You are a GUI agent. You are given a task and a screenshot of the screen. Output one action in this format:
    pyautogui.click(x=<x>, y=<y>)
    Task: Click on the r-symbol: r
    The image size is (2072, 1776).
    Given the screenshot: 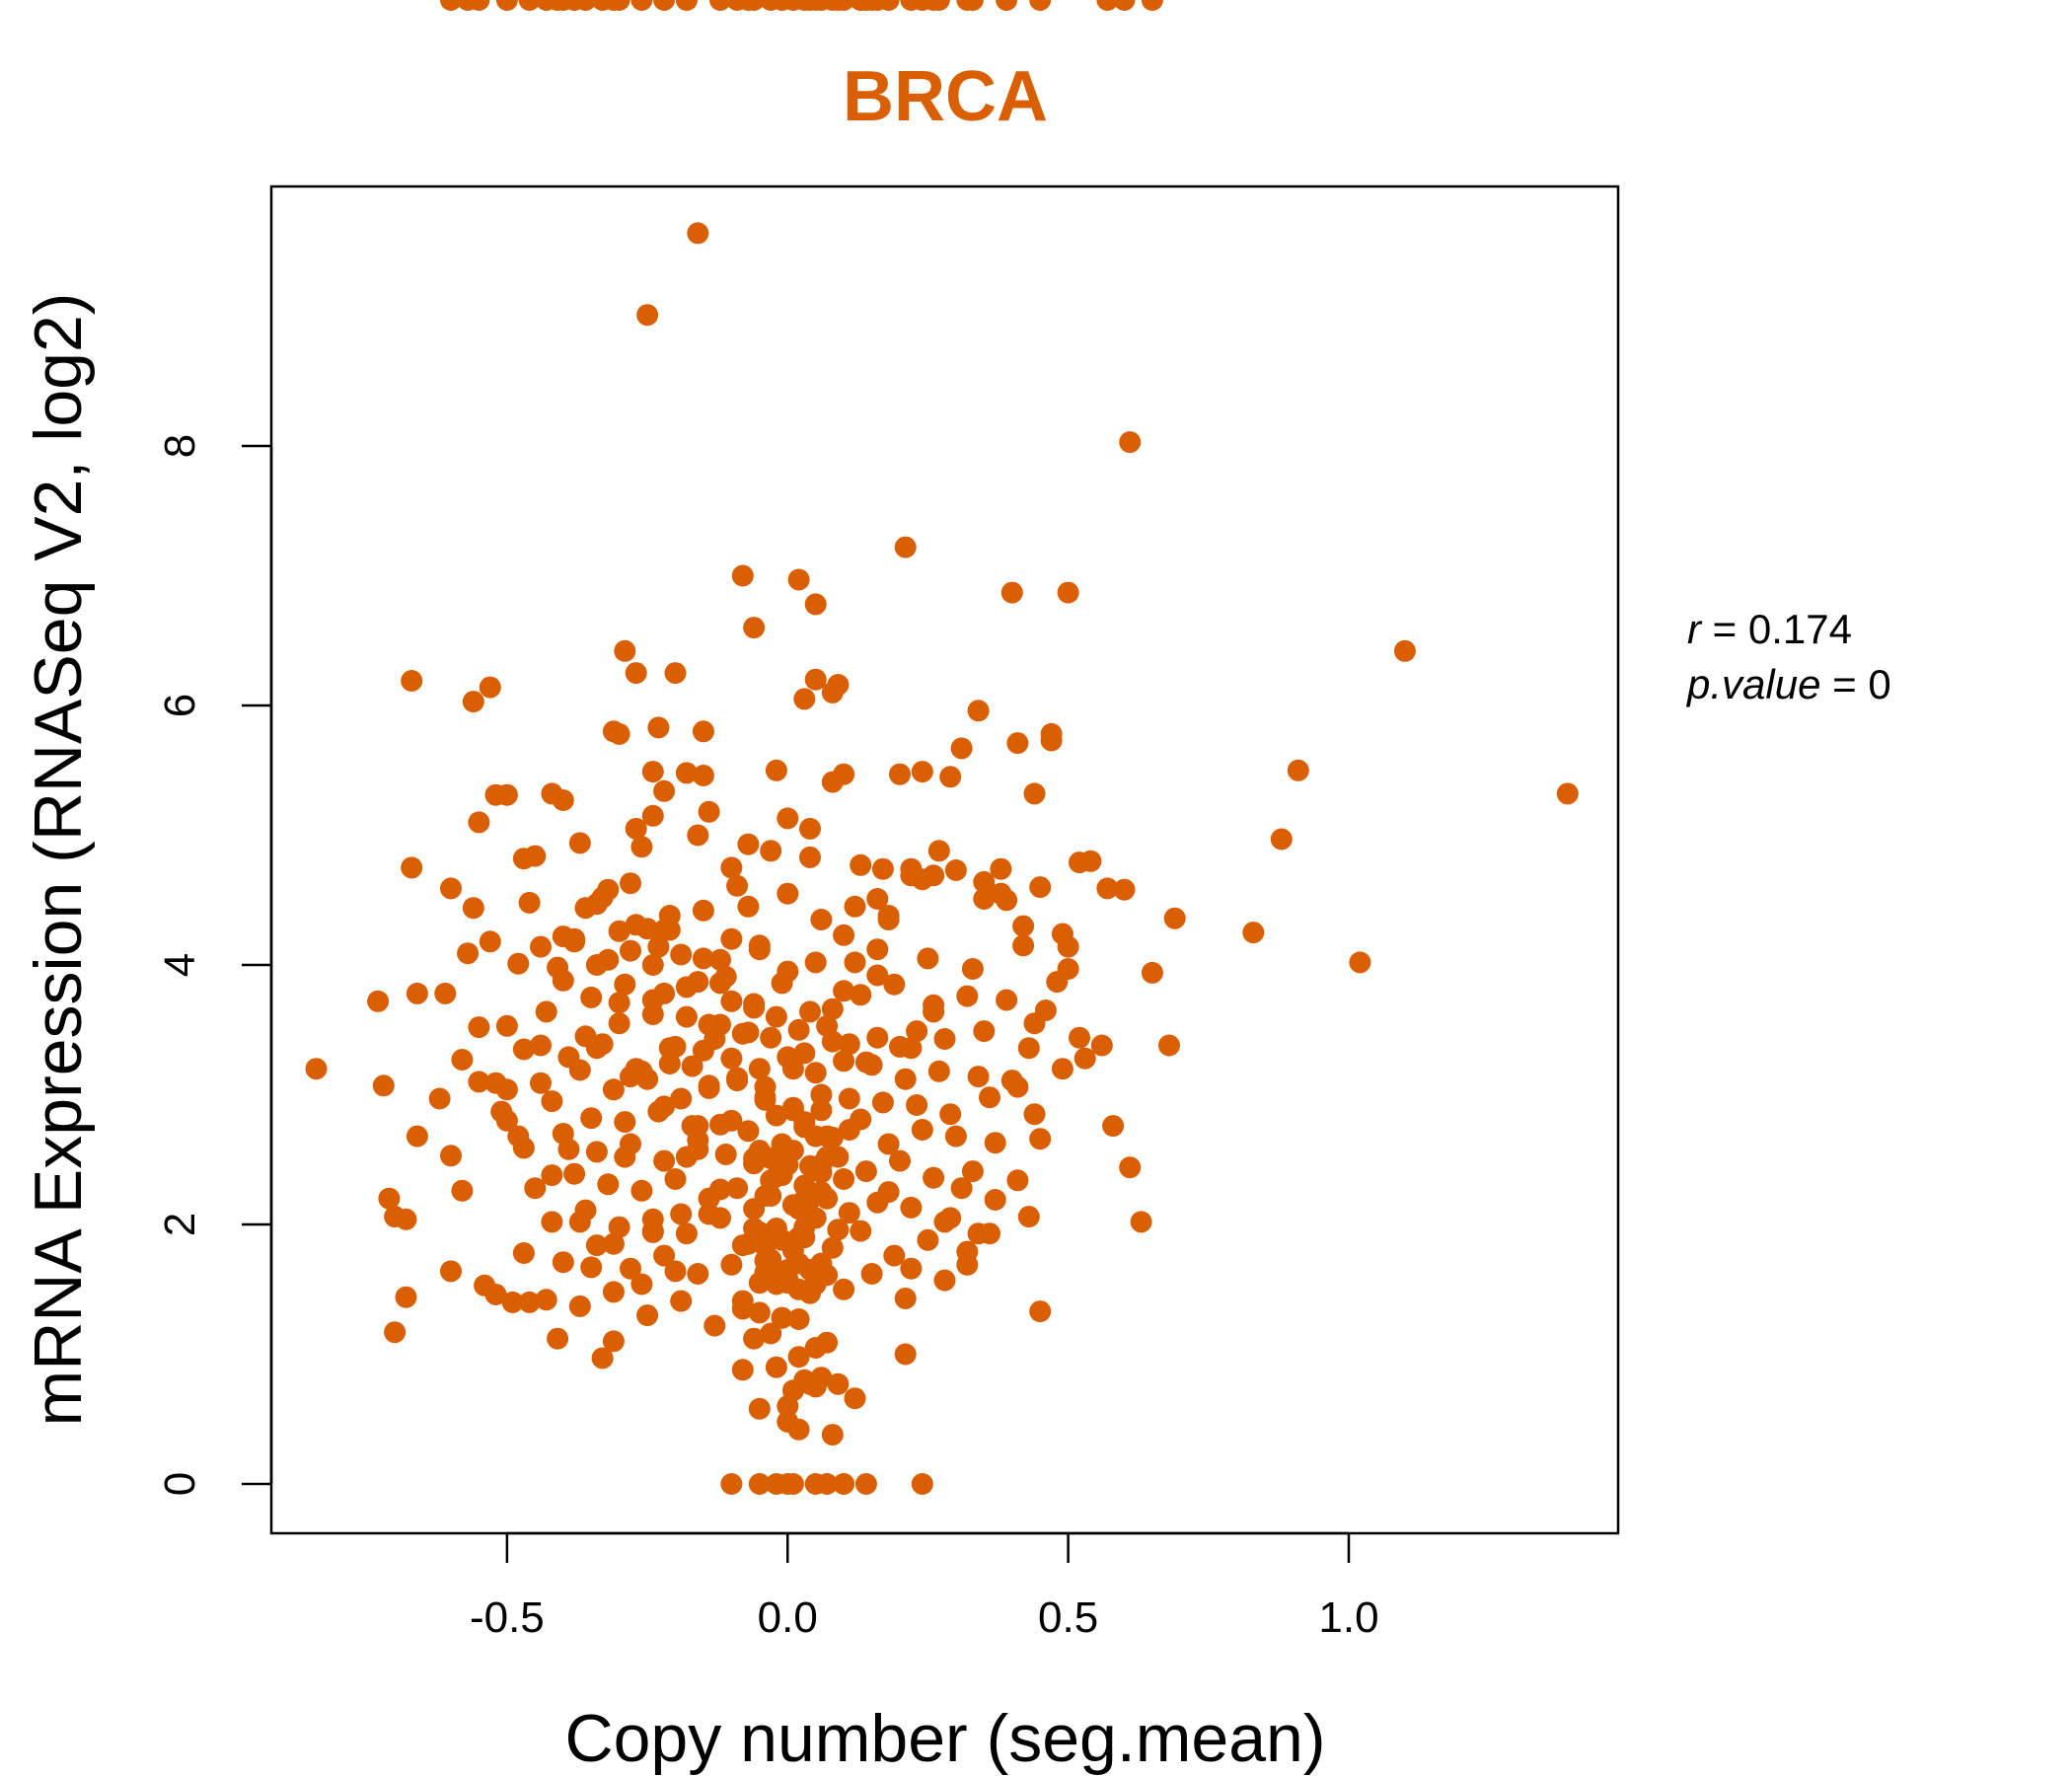 What is the action you would take?
    pyautogui.click(x=1695, y=629)
    